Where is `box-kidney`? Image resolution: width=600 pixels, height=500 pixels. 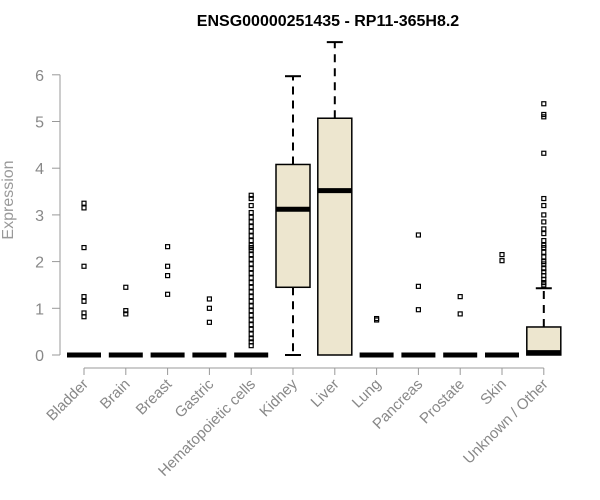 box-kidney is located at coordinates (293, 215).